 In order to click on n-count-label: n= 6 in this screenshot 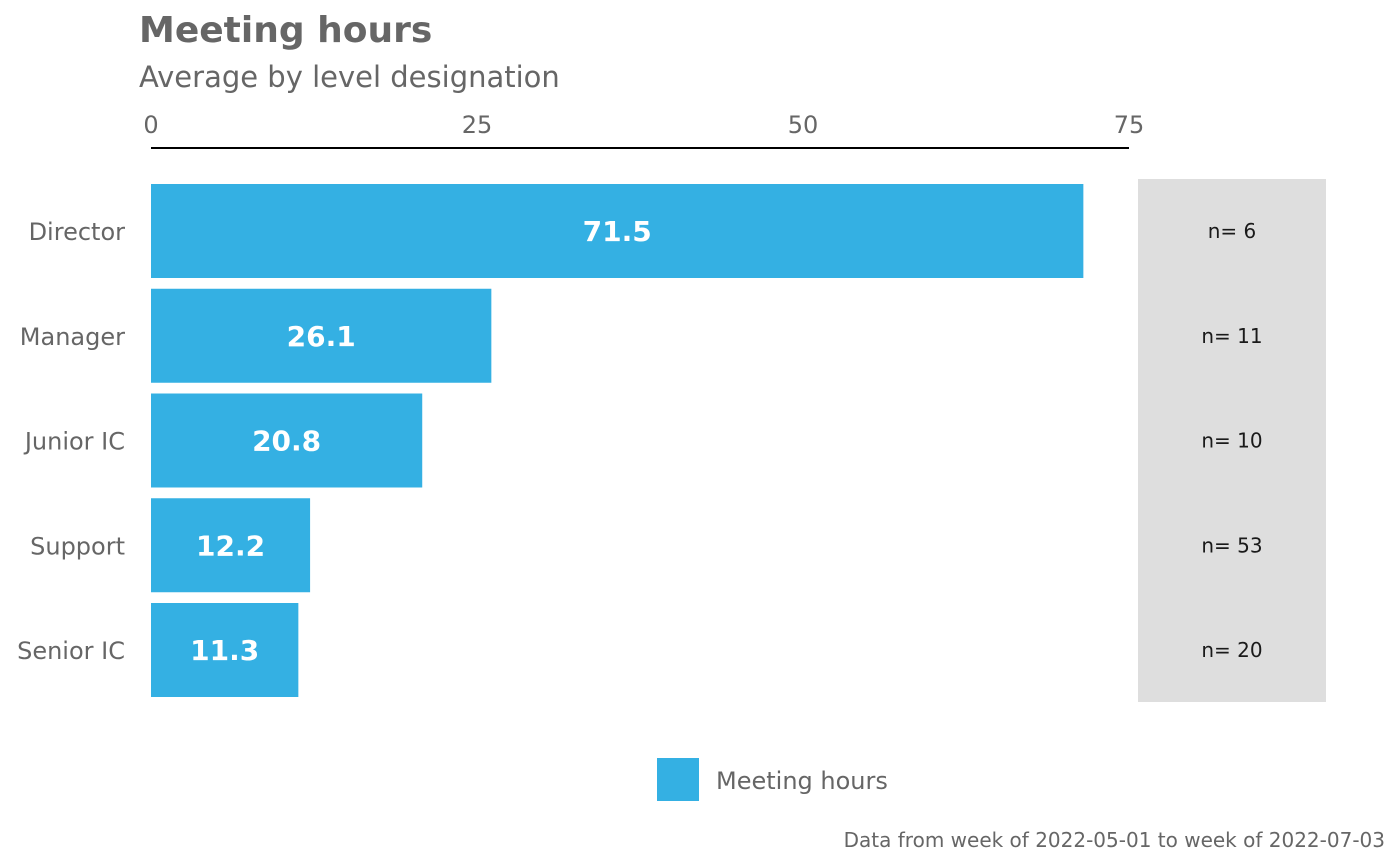, I will do `click(1232, 231)`.